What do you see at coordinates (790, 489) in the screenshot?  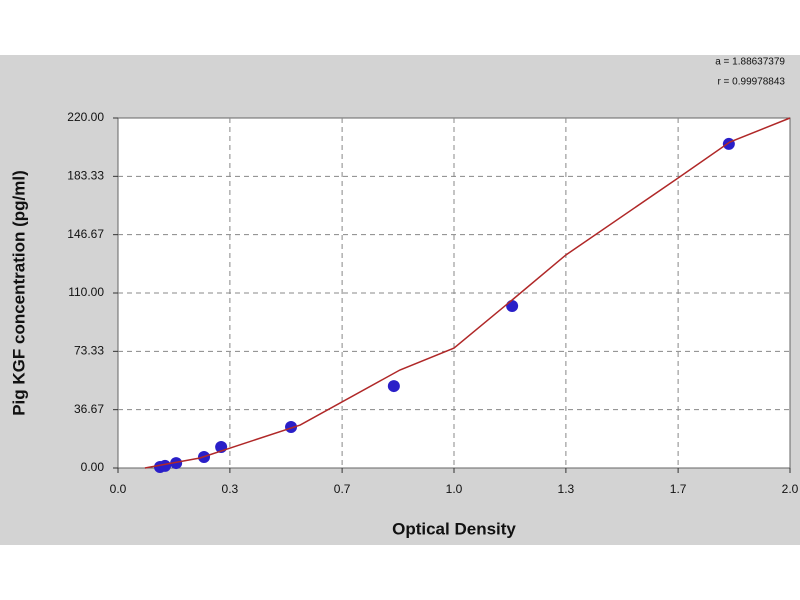 I see `x-tick-label: 2.0` at bounding box center [790, 489].